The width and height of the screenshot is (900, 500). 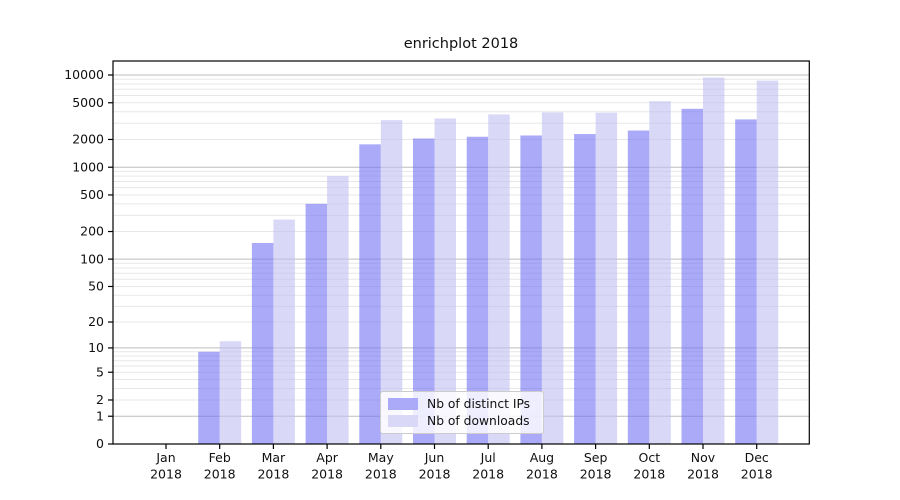 I want to click on bar-downloads-dec-2018, so click(x=767, y=262).